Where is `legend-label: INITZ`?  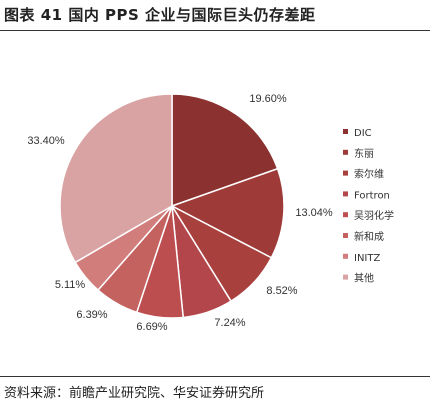
legend-label: INITZ is located at coordinates (367, 258).